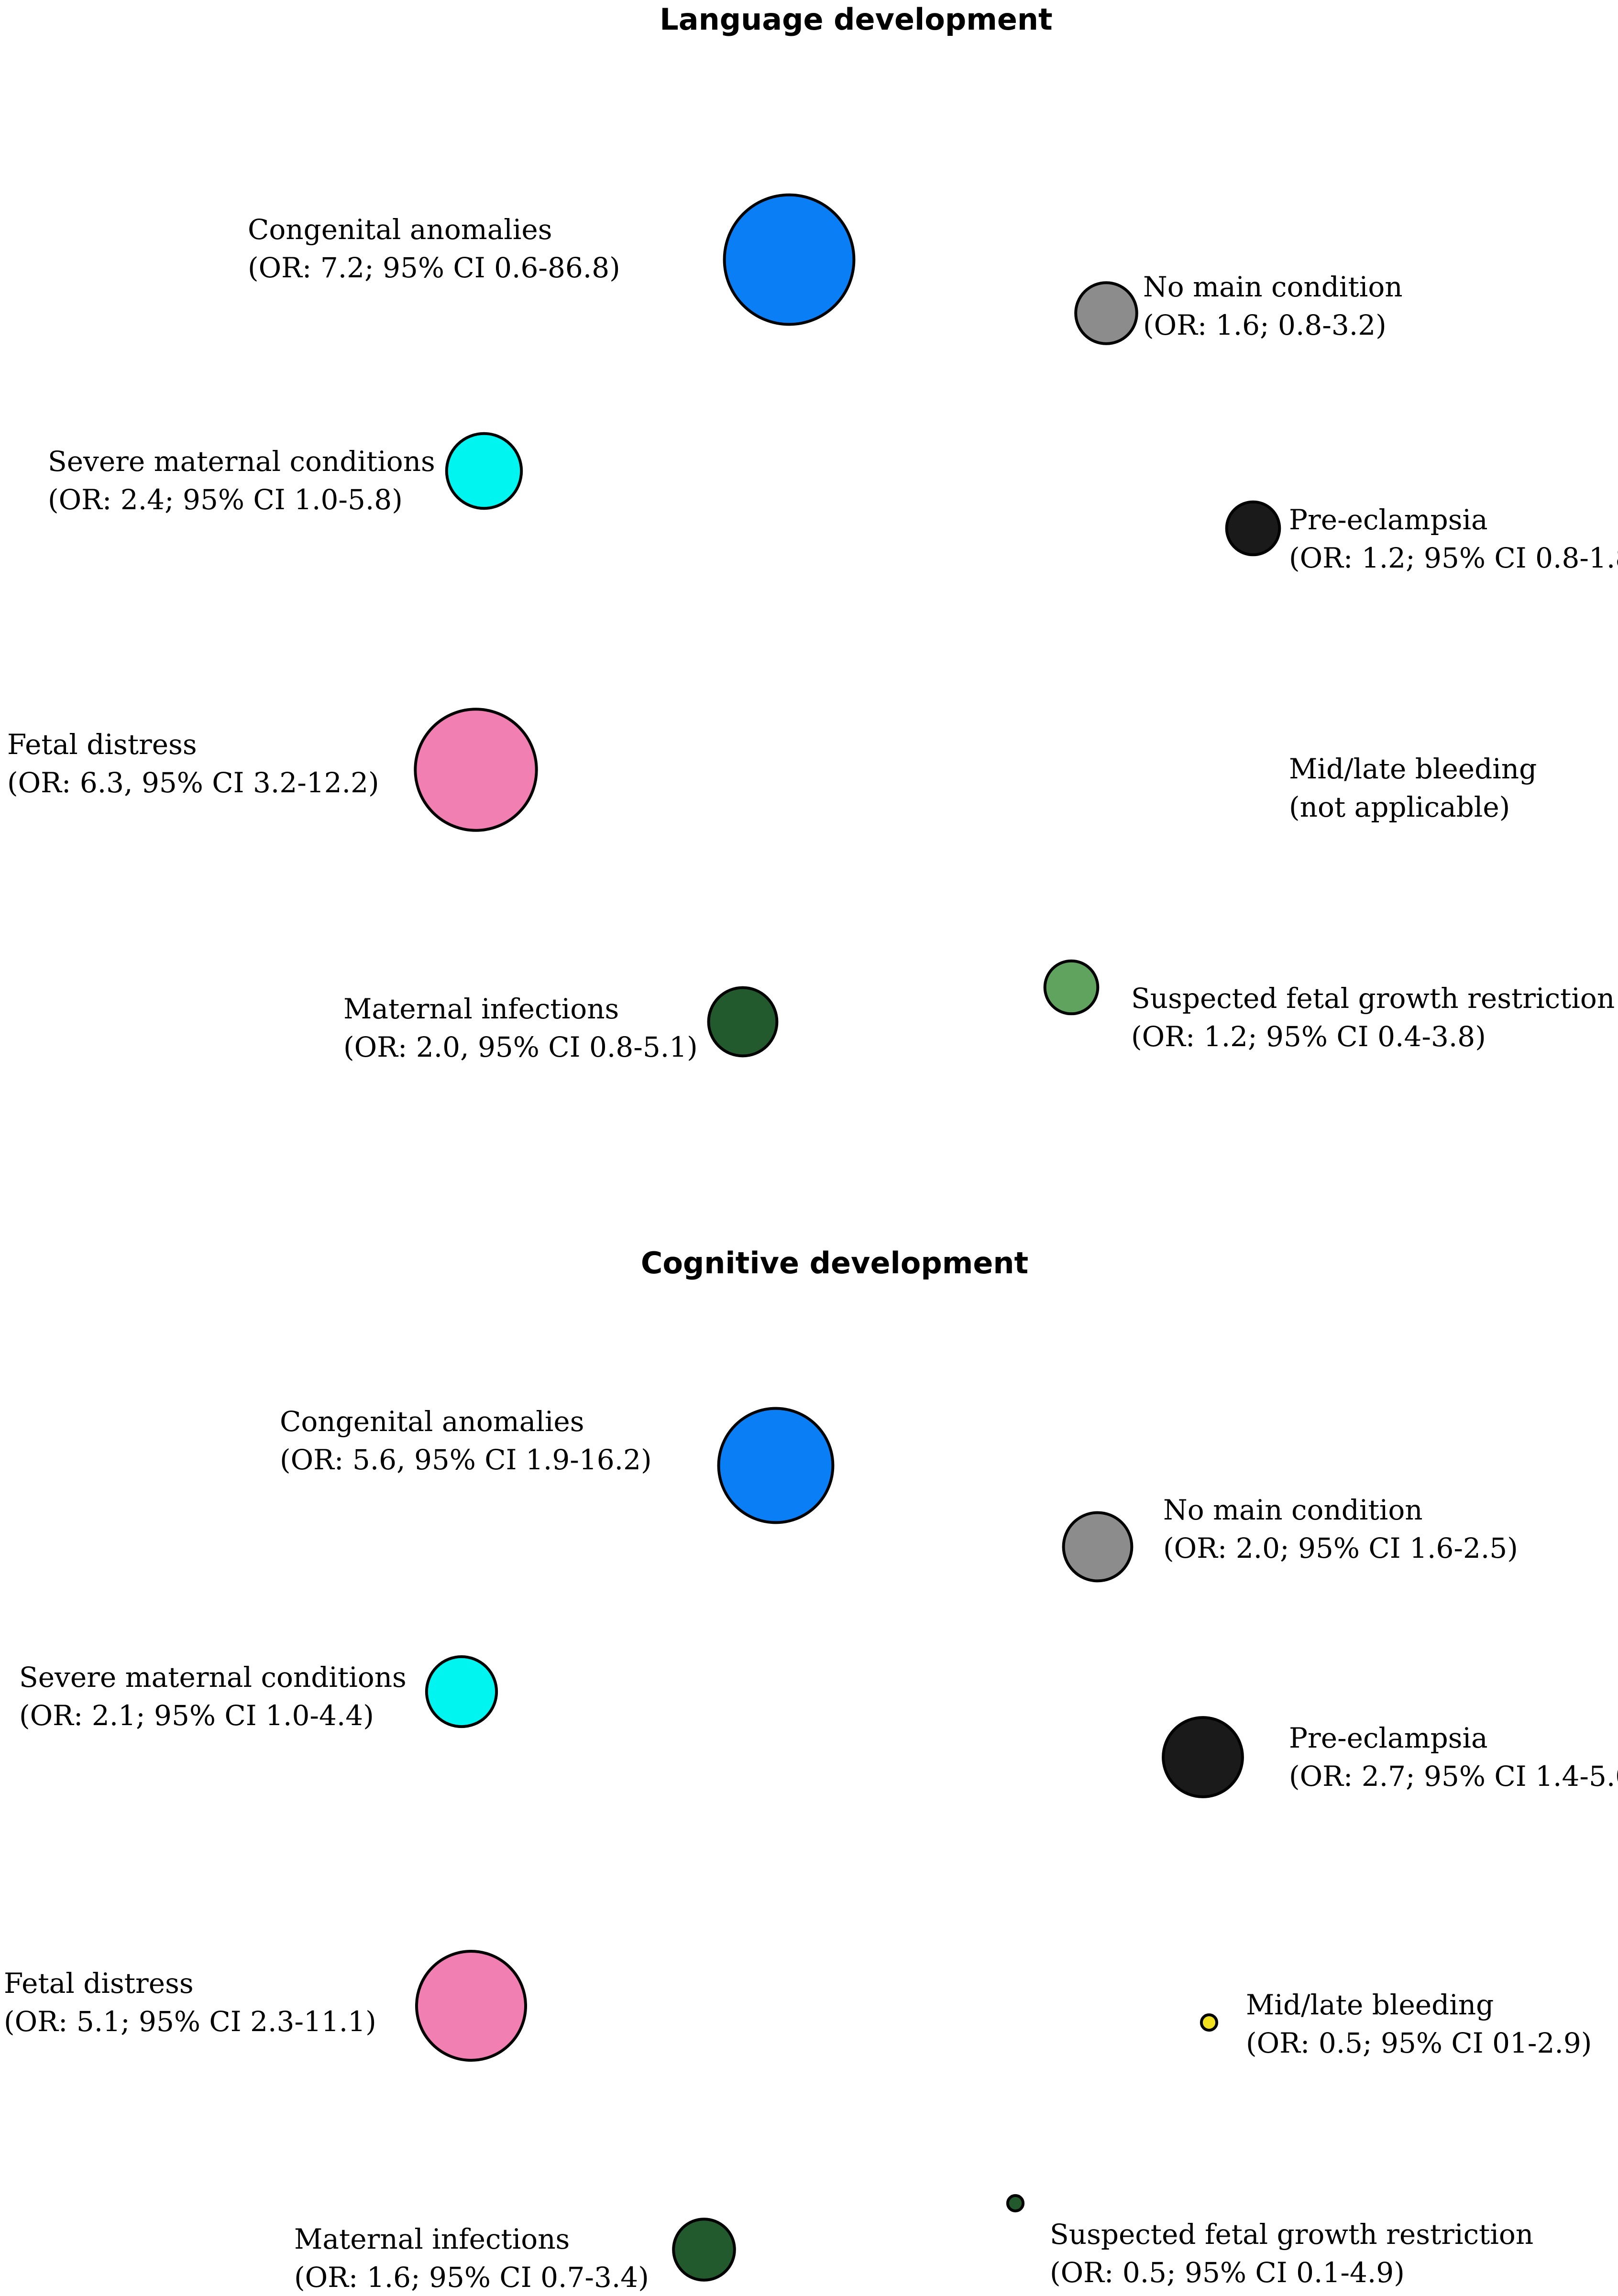 The height and width of the screenshot is (2296, 1618). What do you see at coordinates (434, 267) in the screenshot?
I see `detail-congenital-anomalies: (OR: 7.2; 95% CI 0.6-86.8)` at bounding box center [434, 267].